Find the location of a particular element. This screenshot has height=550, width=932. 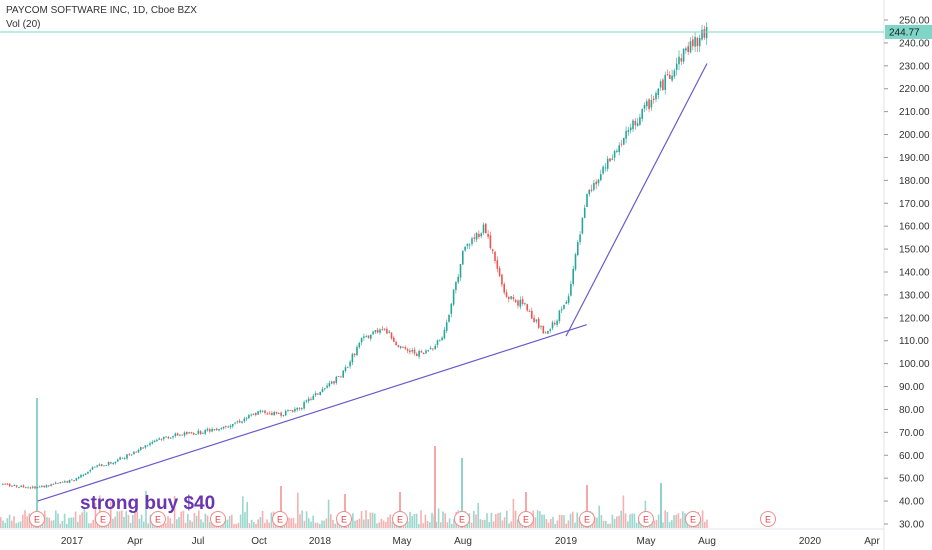

x-tick-label: Jul is located at coordinates (198, 541).